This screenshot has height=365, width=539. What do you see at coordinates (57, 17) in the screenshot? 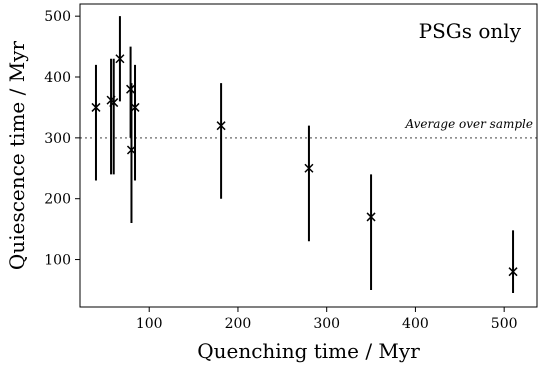
I see `y-tick-label: 500` at bounding box center [57, 17].